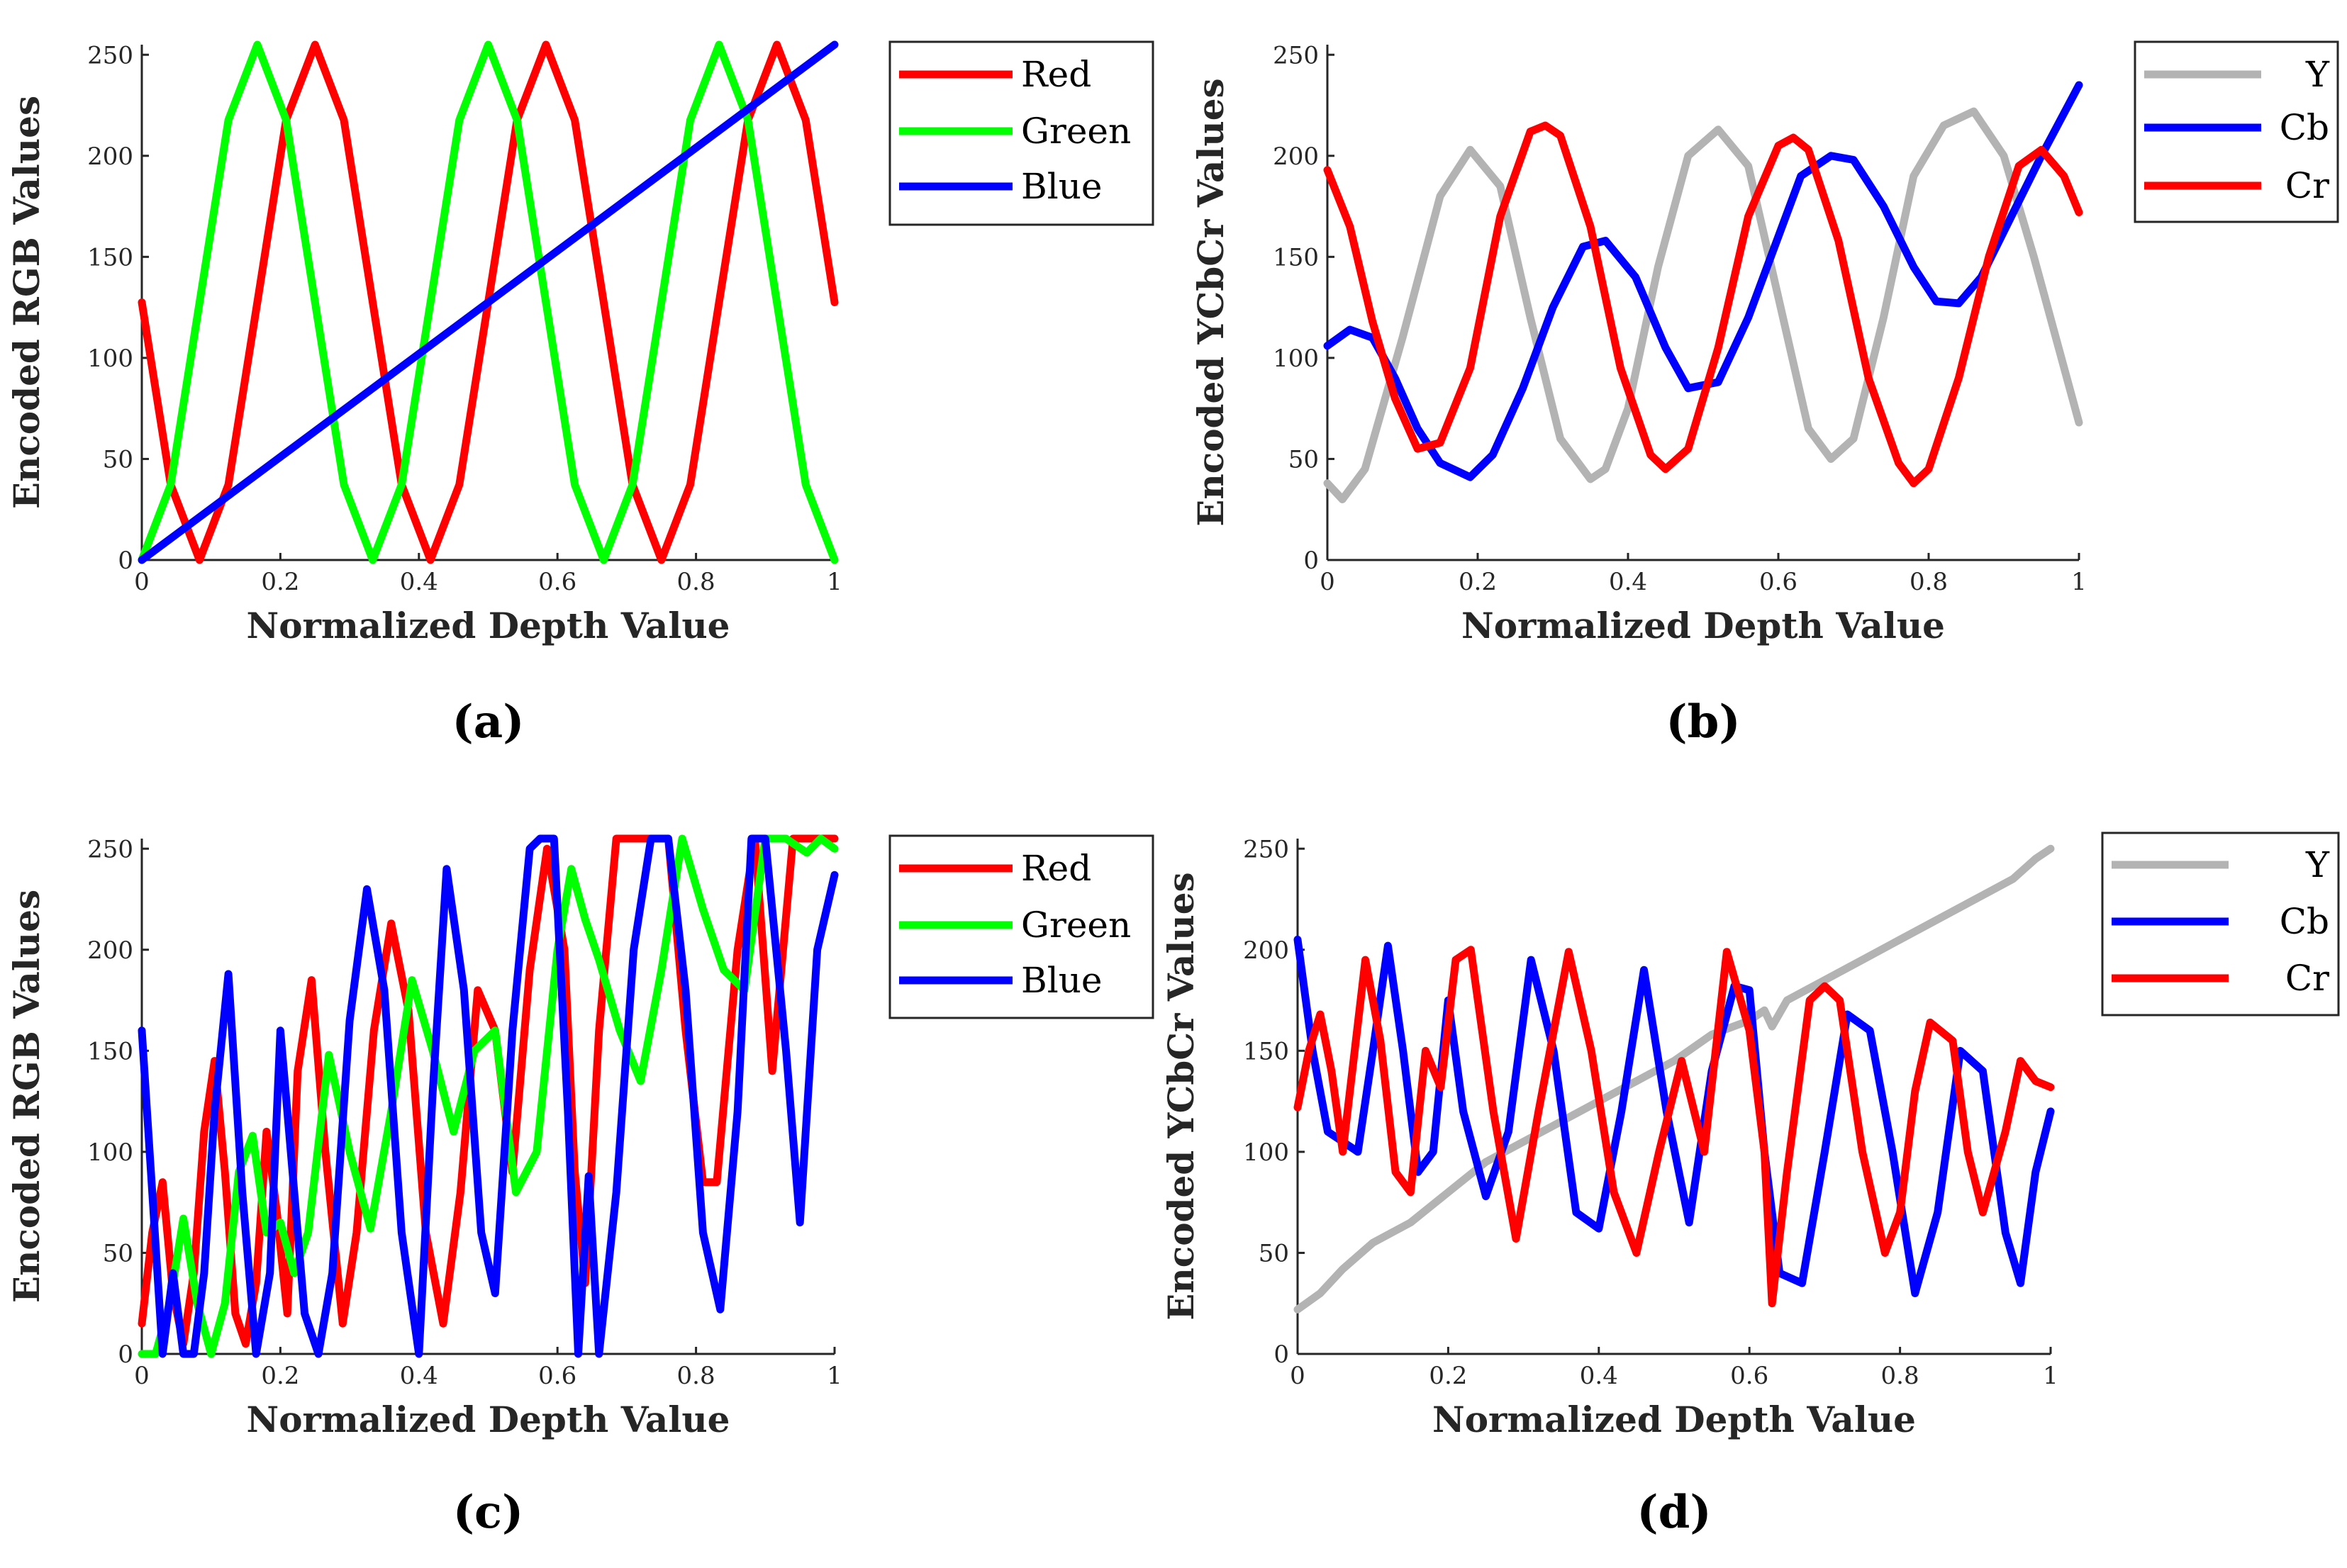 Image resolution: width=2347 pixels, height=1568 pixels. What do you see at coordinates (489, 1513) in the screenshot?
I see `panel-label: (c)` at bounding box center [489, 1513].